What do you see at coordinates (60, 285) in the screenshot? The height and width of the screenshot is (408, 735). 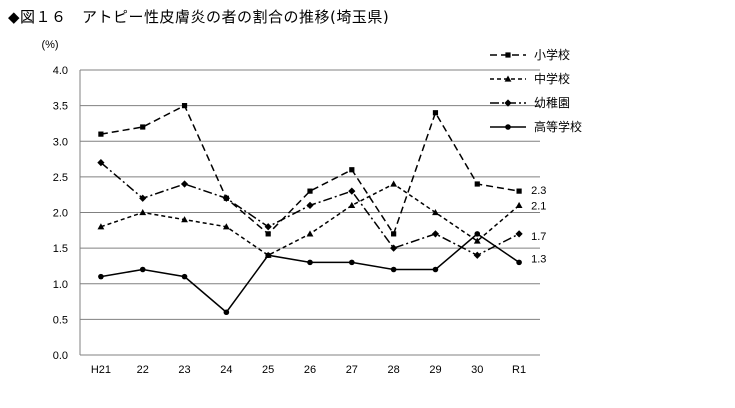 I see `y-tick-label: 1.0` at bounding box center [60, 285].